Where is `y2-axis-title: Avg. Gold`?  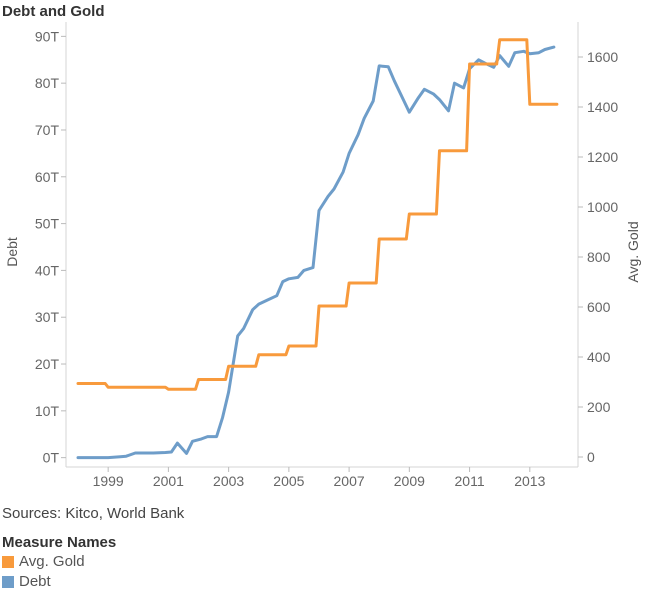
y2-axis-title: Avg. Gold is located at coordinates (633, 251).